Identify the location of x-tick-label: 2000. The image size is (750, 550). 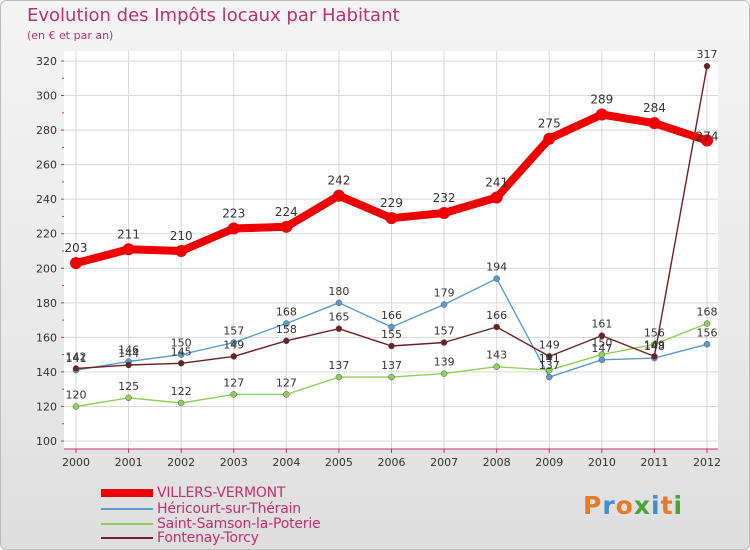
(76, 462).